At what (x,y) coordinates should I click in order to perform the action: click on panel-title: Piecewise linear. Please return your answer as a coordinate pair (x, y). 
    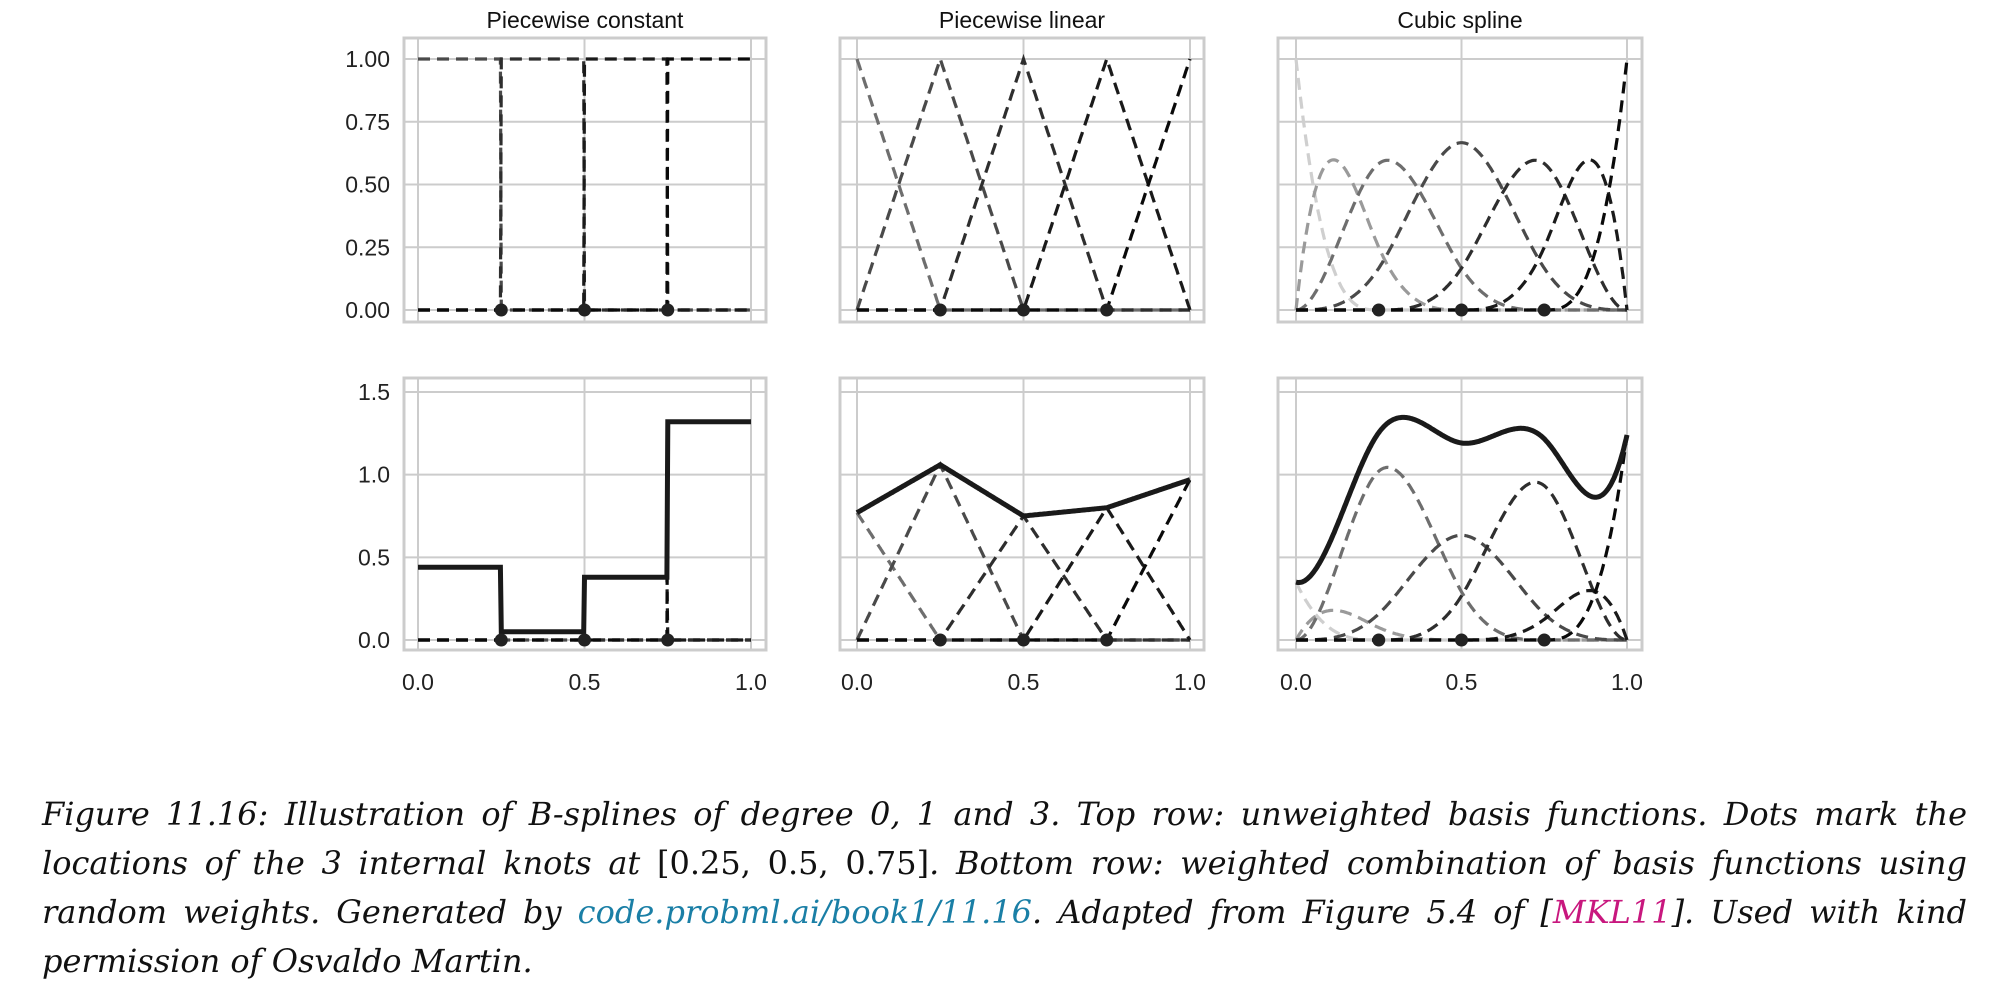
    Looking at the image, I should click on (1022, 20).